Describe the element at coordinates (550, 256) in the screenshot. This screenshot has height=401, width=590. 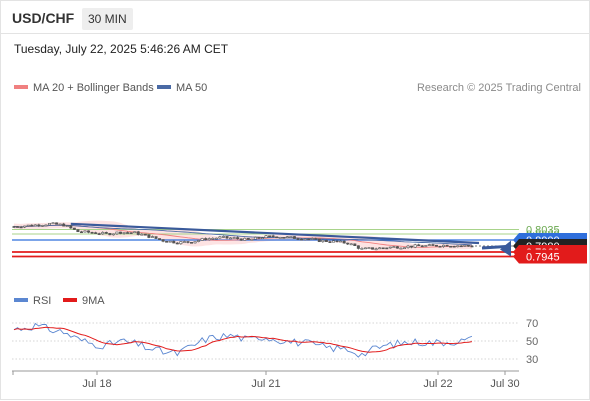
I see `level-tag-0.7945` at that location.